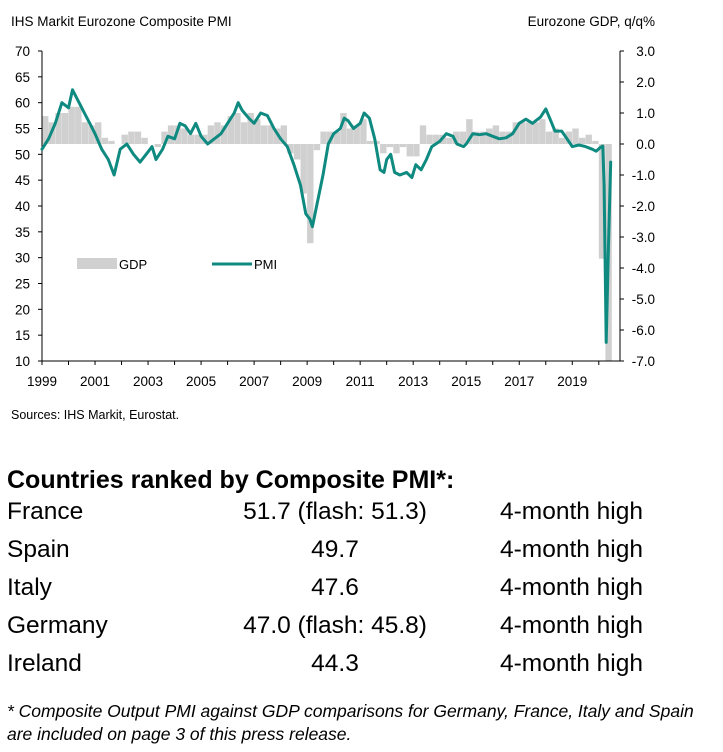  What do you see at coordinates (360, 381) in the screenshot?
I see `x-axis-tick-label: 2011` at bounding box center [360, 381].